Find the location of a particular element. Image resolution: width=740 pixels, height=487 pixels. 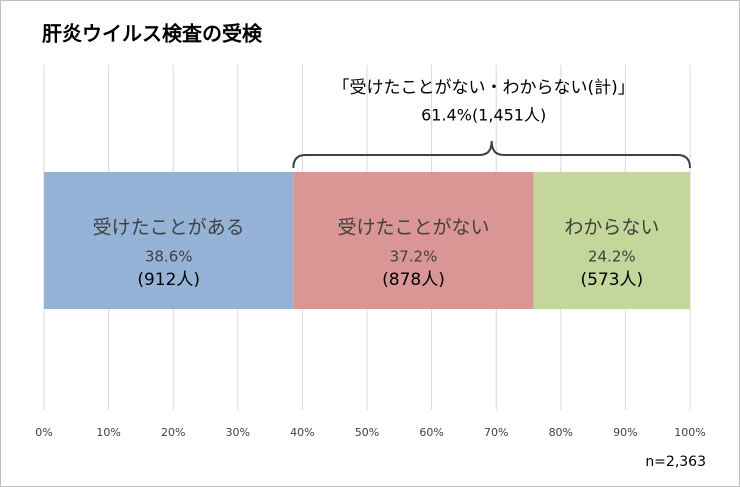

segment-name: わからない is located at coordinates (611, 228).